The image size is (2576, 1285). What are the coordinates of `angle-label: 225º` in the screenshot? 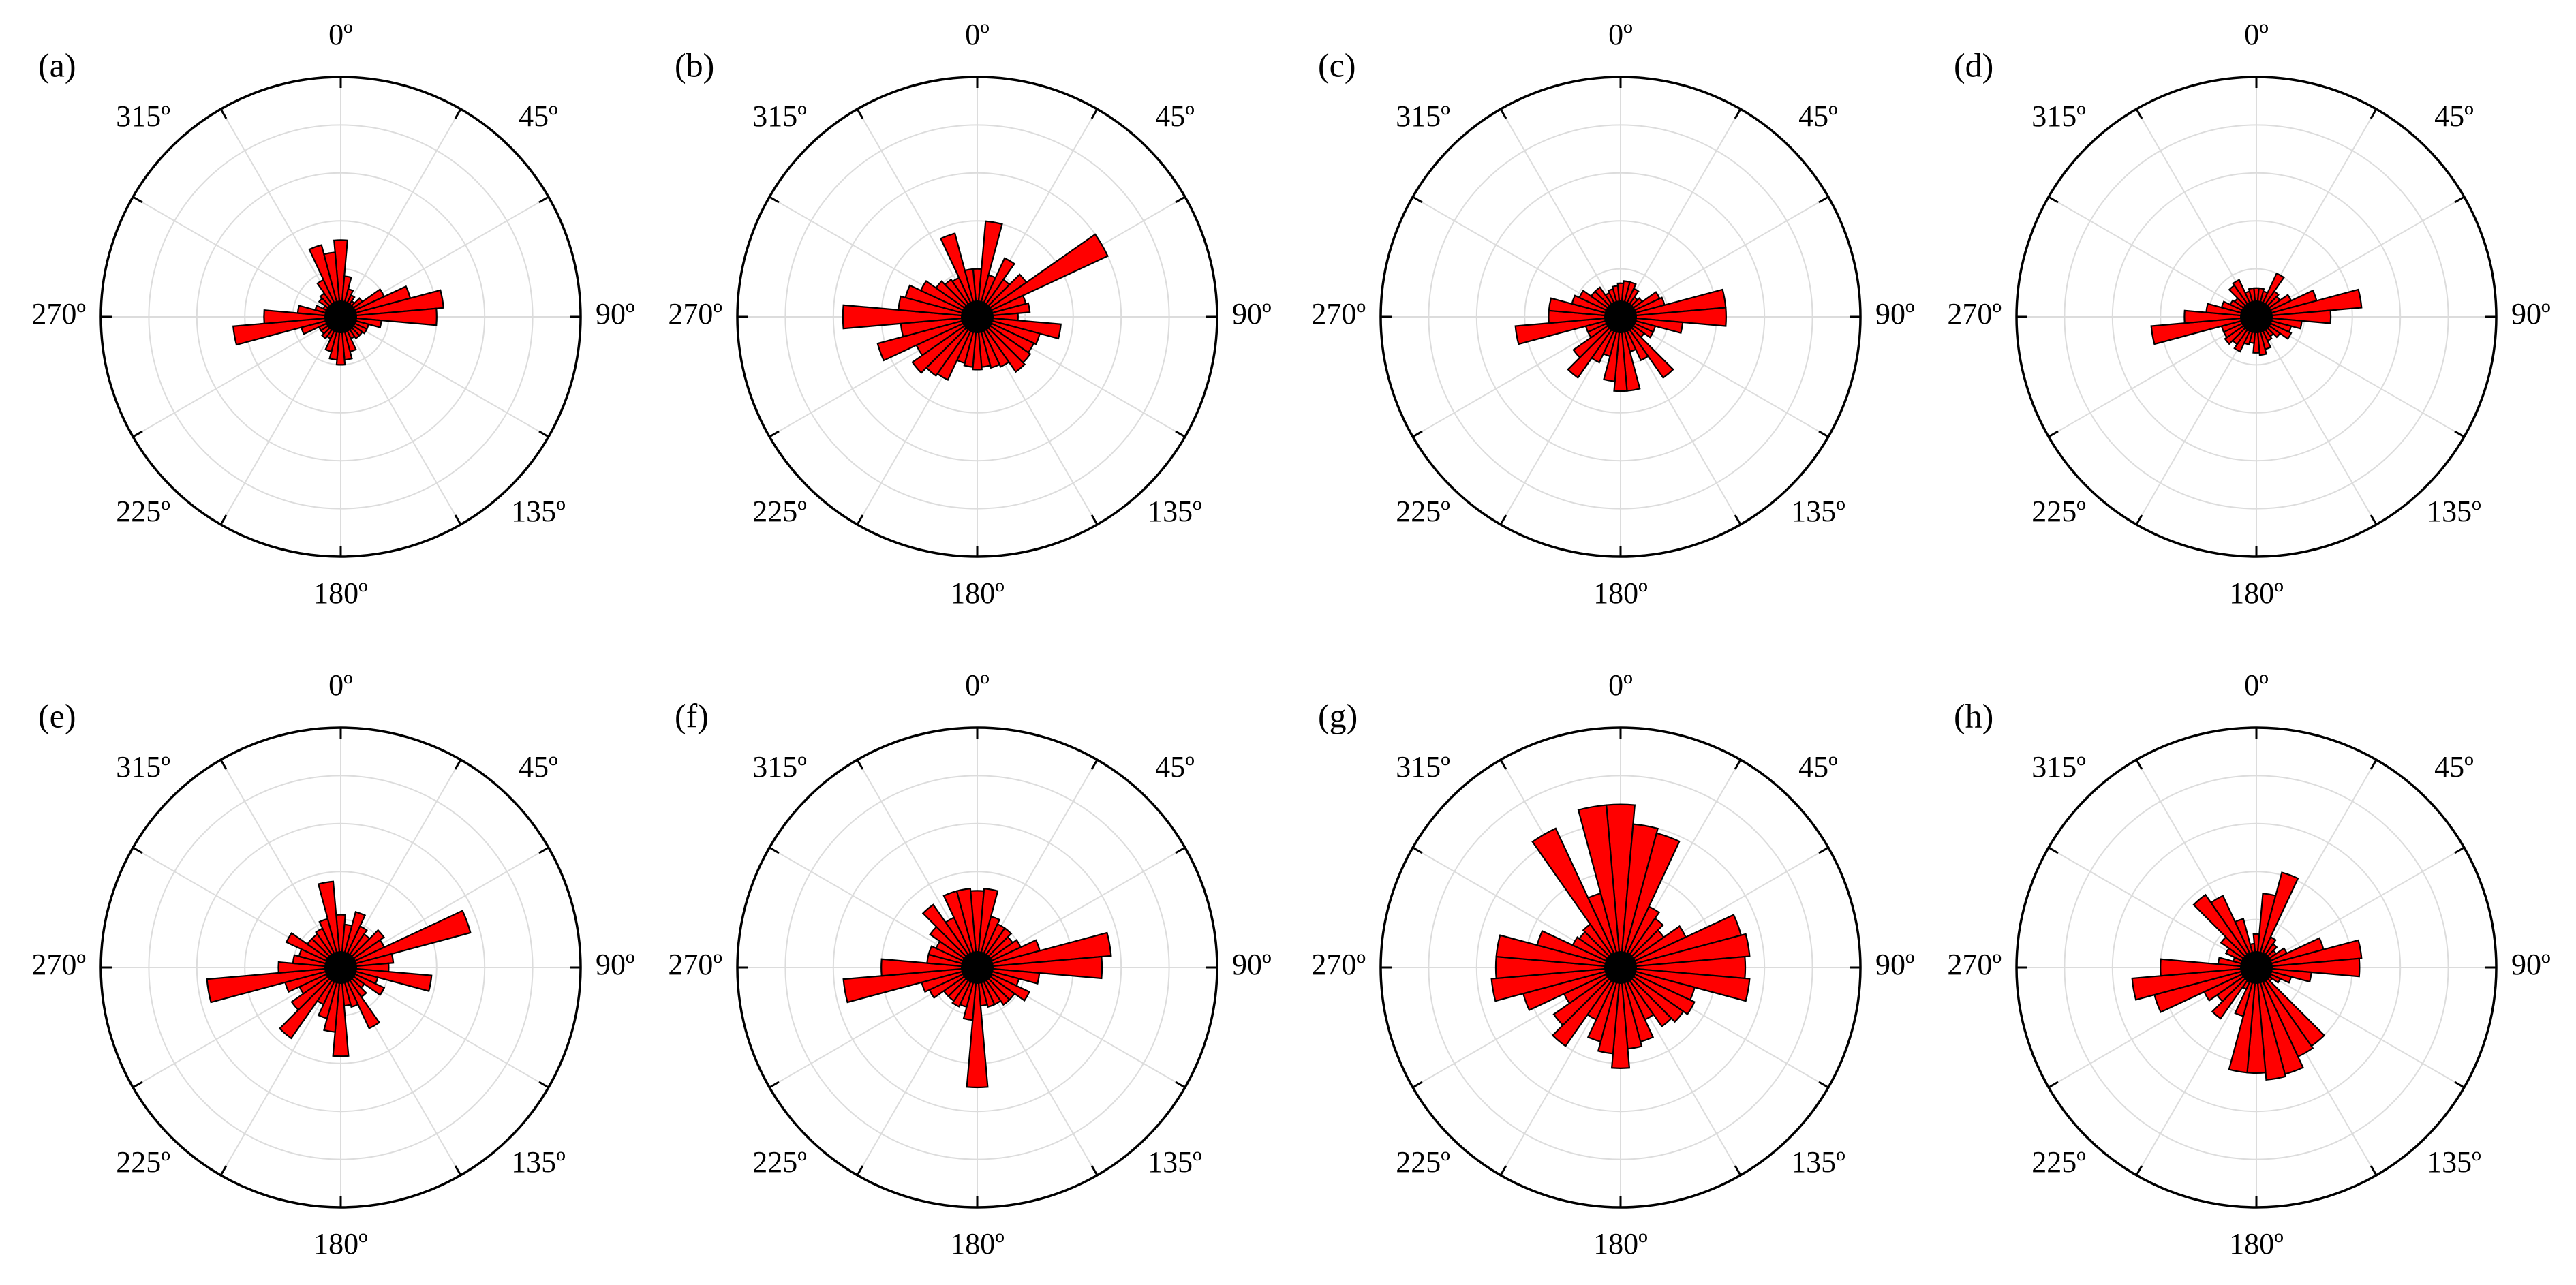 It's located at (143, 1162).